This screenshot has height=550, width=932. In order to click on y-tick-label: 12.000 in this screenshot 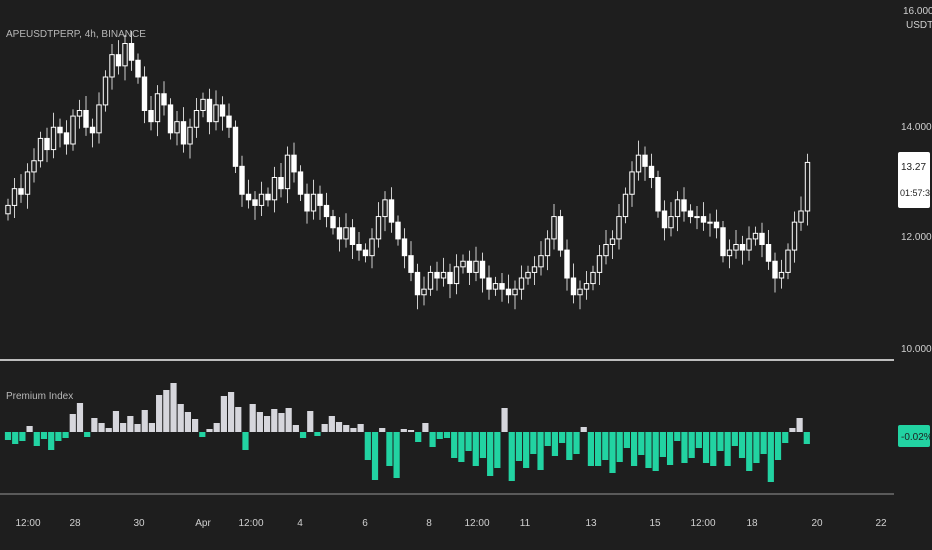, I will do `click(916, 237)`.